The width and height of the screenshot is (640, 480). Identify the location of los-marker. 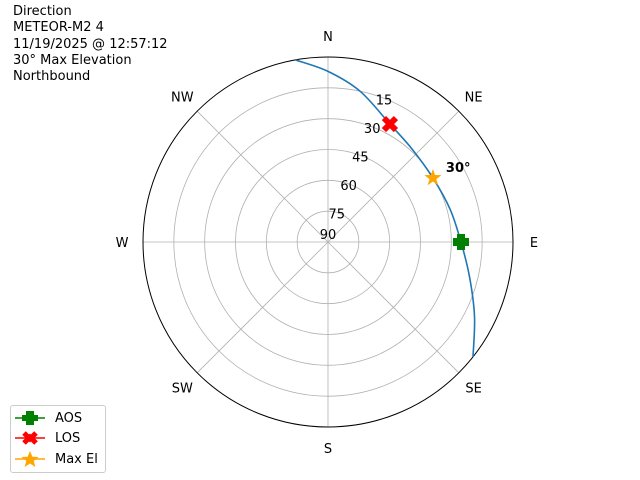
(390, 124).